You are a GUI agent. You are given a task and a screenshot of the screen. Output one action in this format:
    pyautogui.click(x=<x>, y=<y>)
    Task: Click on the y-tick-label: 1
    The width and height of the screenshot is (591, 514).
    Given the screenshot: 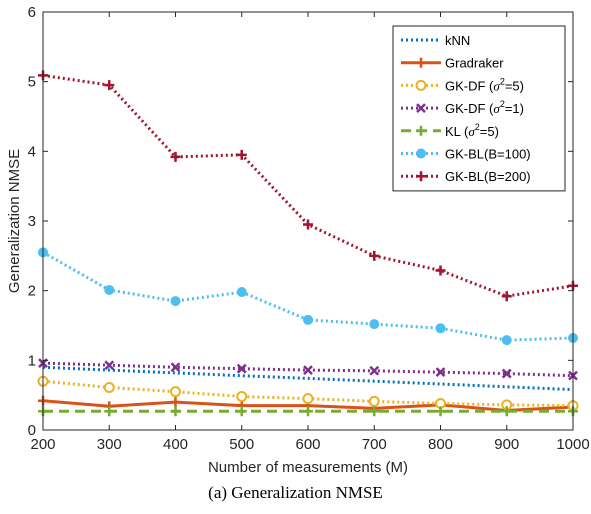 What is the action you would take?
    pyautogui.click(x=32, y=360)
    